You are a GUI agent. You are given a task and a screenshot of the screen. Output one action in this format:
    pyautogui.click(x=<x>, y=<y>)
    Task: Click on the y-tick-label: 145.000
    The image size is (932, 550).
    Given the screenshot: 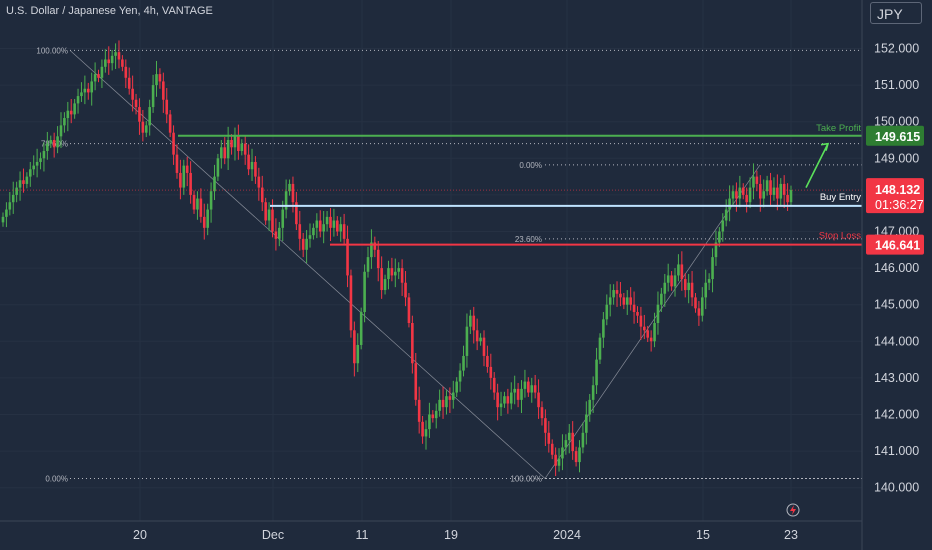 What is the action you would take?
    pyautogui.click(x=896, y=305)
    